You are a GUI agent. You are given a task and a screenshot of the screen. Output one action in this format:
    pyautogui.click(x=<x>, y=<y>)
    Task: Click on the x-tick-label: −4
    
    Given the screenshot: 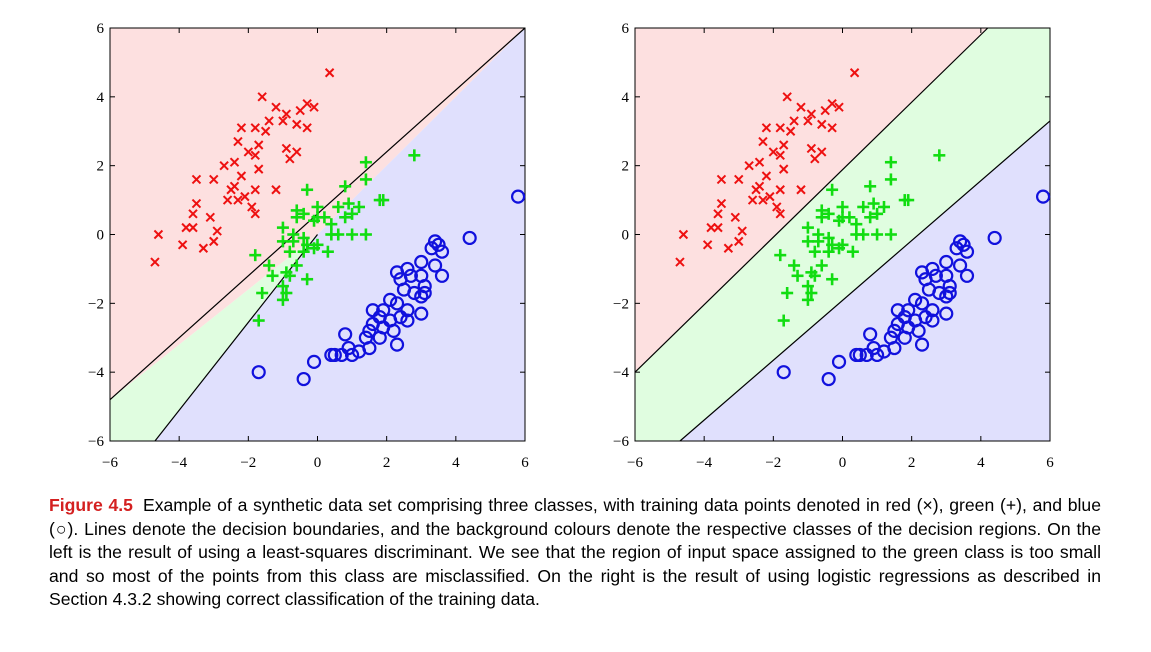 What is the action you would take?
    pyautogui.click(x=704, y=463)
    